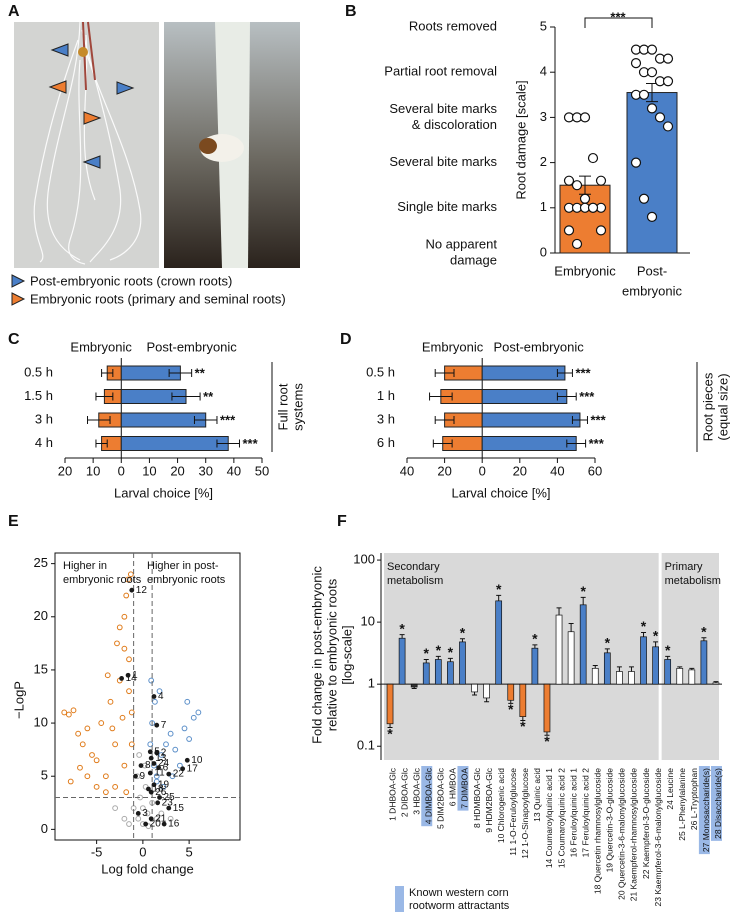 The image size is (730, 921). What do you see at coordinates (652, 270) in the screenshot?
I see `x-tick-label: Post-` at bounding box center [652, 270].